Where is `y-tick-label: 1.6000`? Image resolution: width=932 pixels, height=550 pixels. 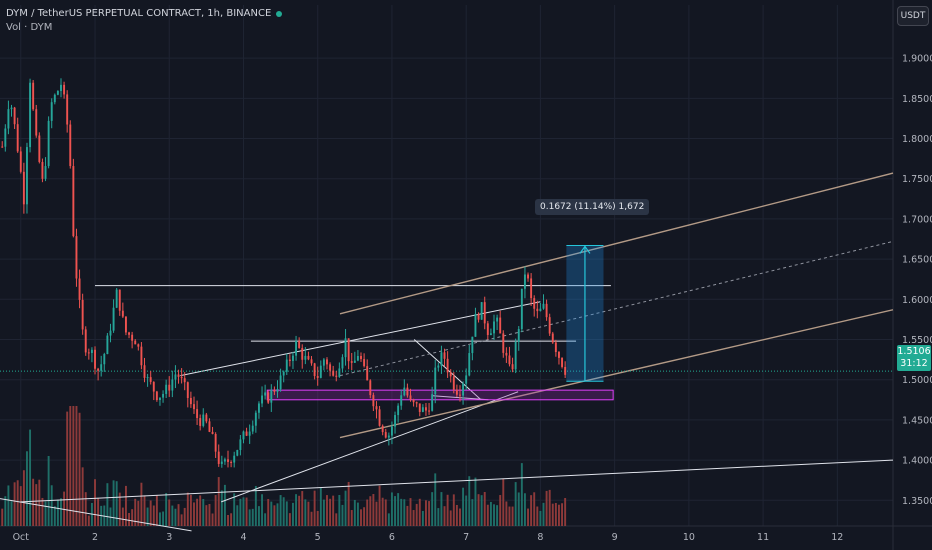
y-tick-label: 1.6000 is located at coordinates (917, 300).